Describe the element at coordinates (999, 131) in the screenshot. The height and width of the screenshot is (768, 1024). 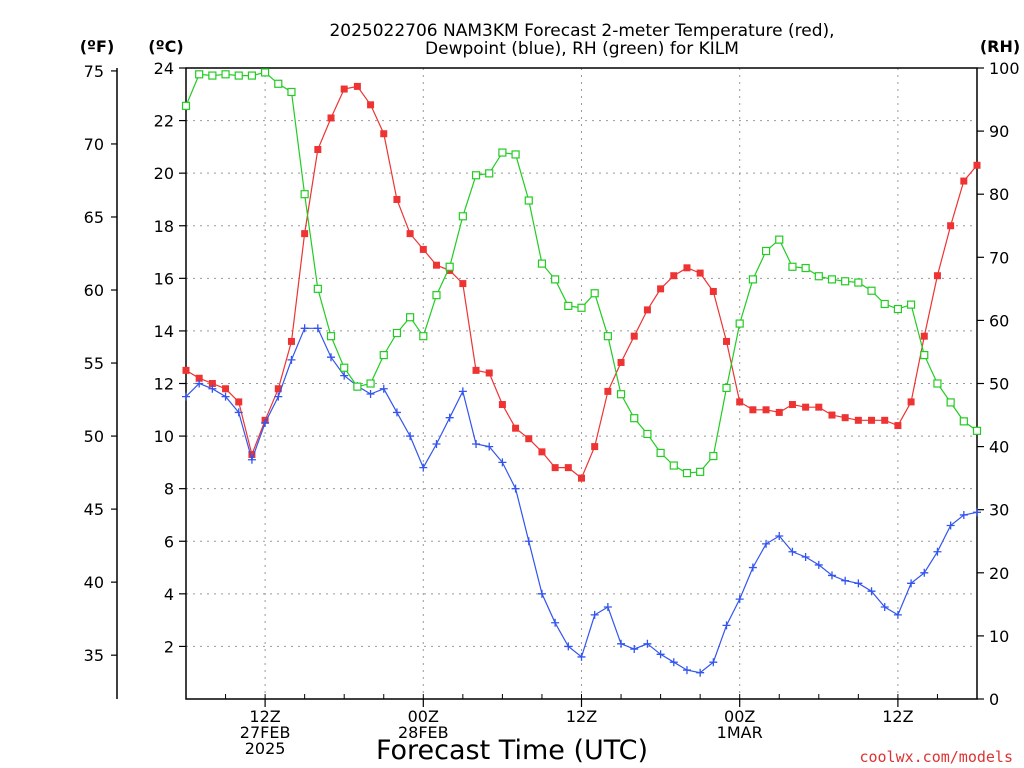
I see `rh-tick-label: 90` at that location.